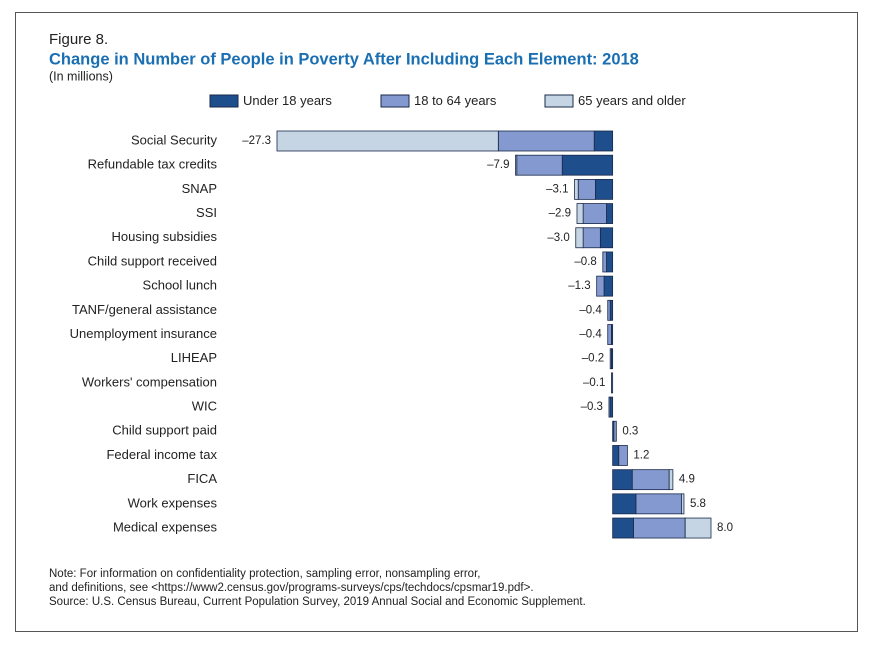 The height and width of the screenshot is (654, 874). I want to click on category-label: School lunch, so click(180, 285).